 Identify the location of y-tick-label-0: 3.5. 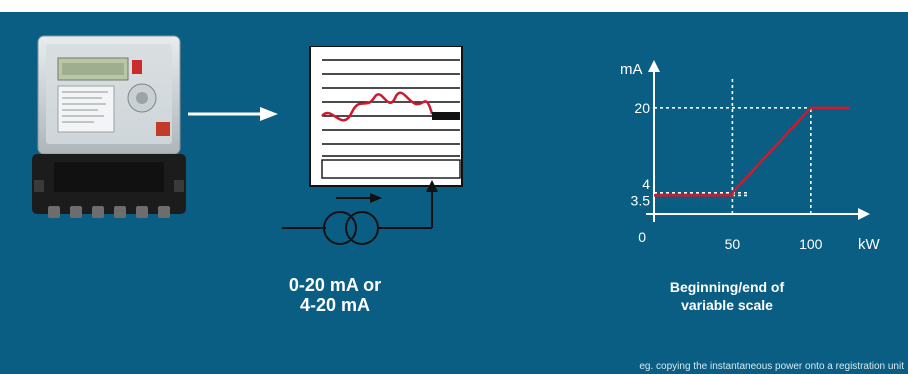
(641, 200).